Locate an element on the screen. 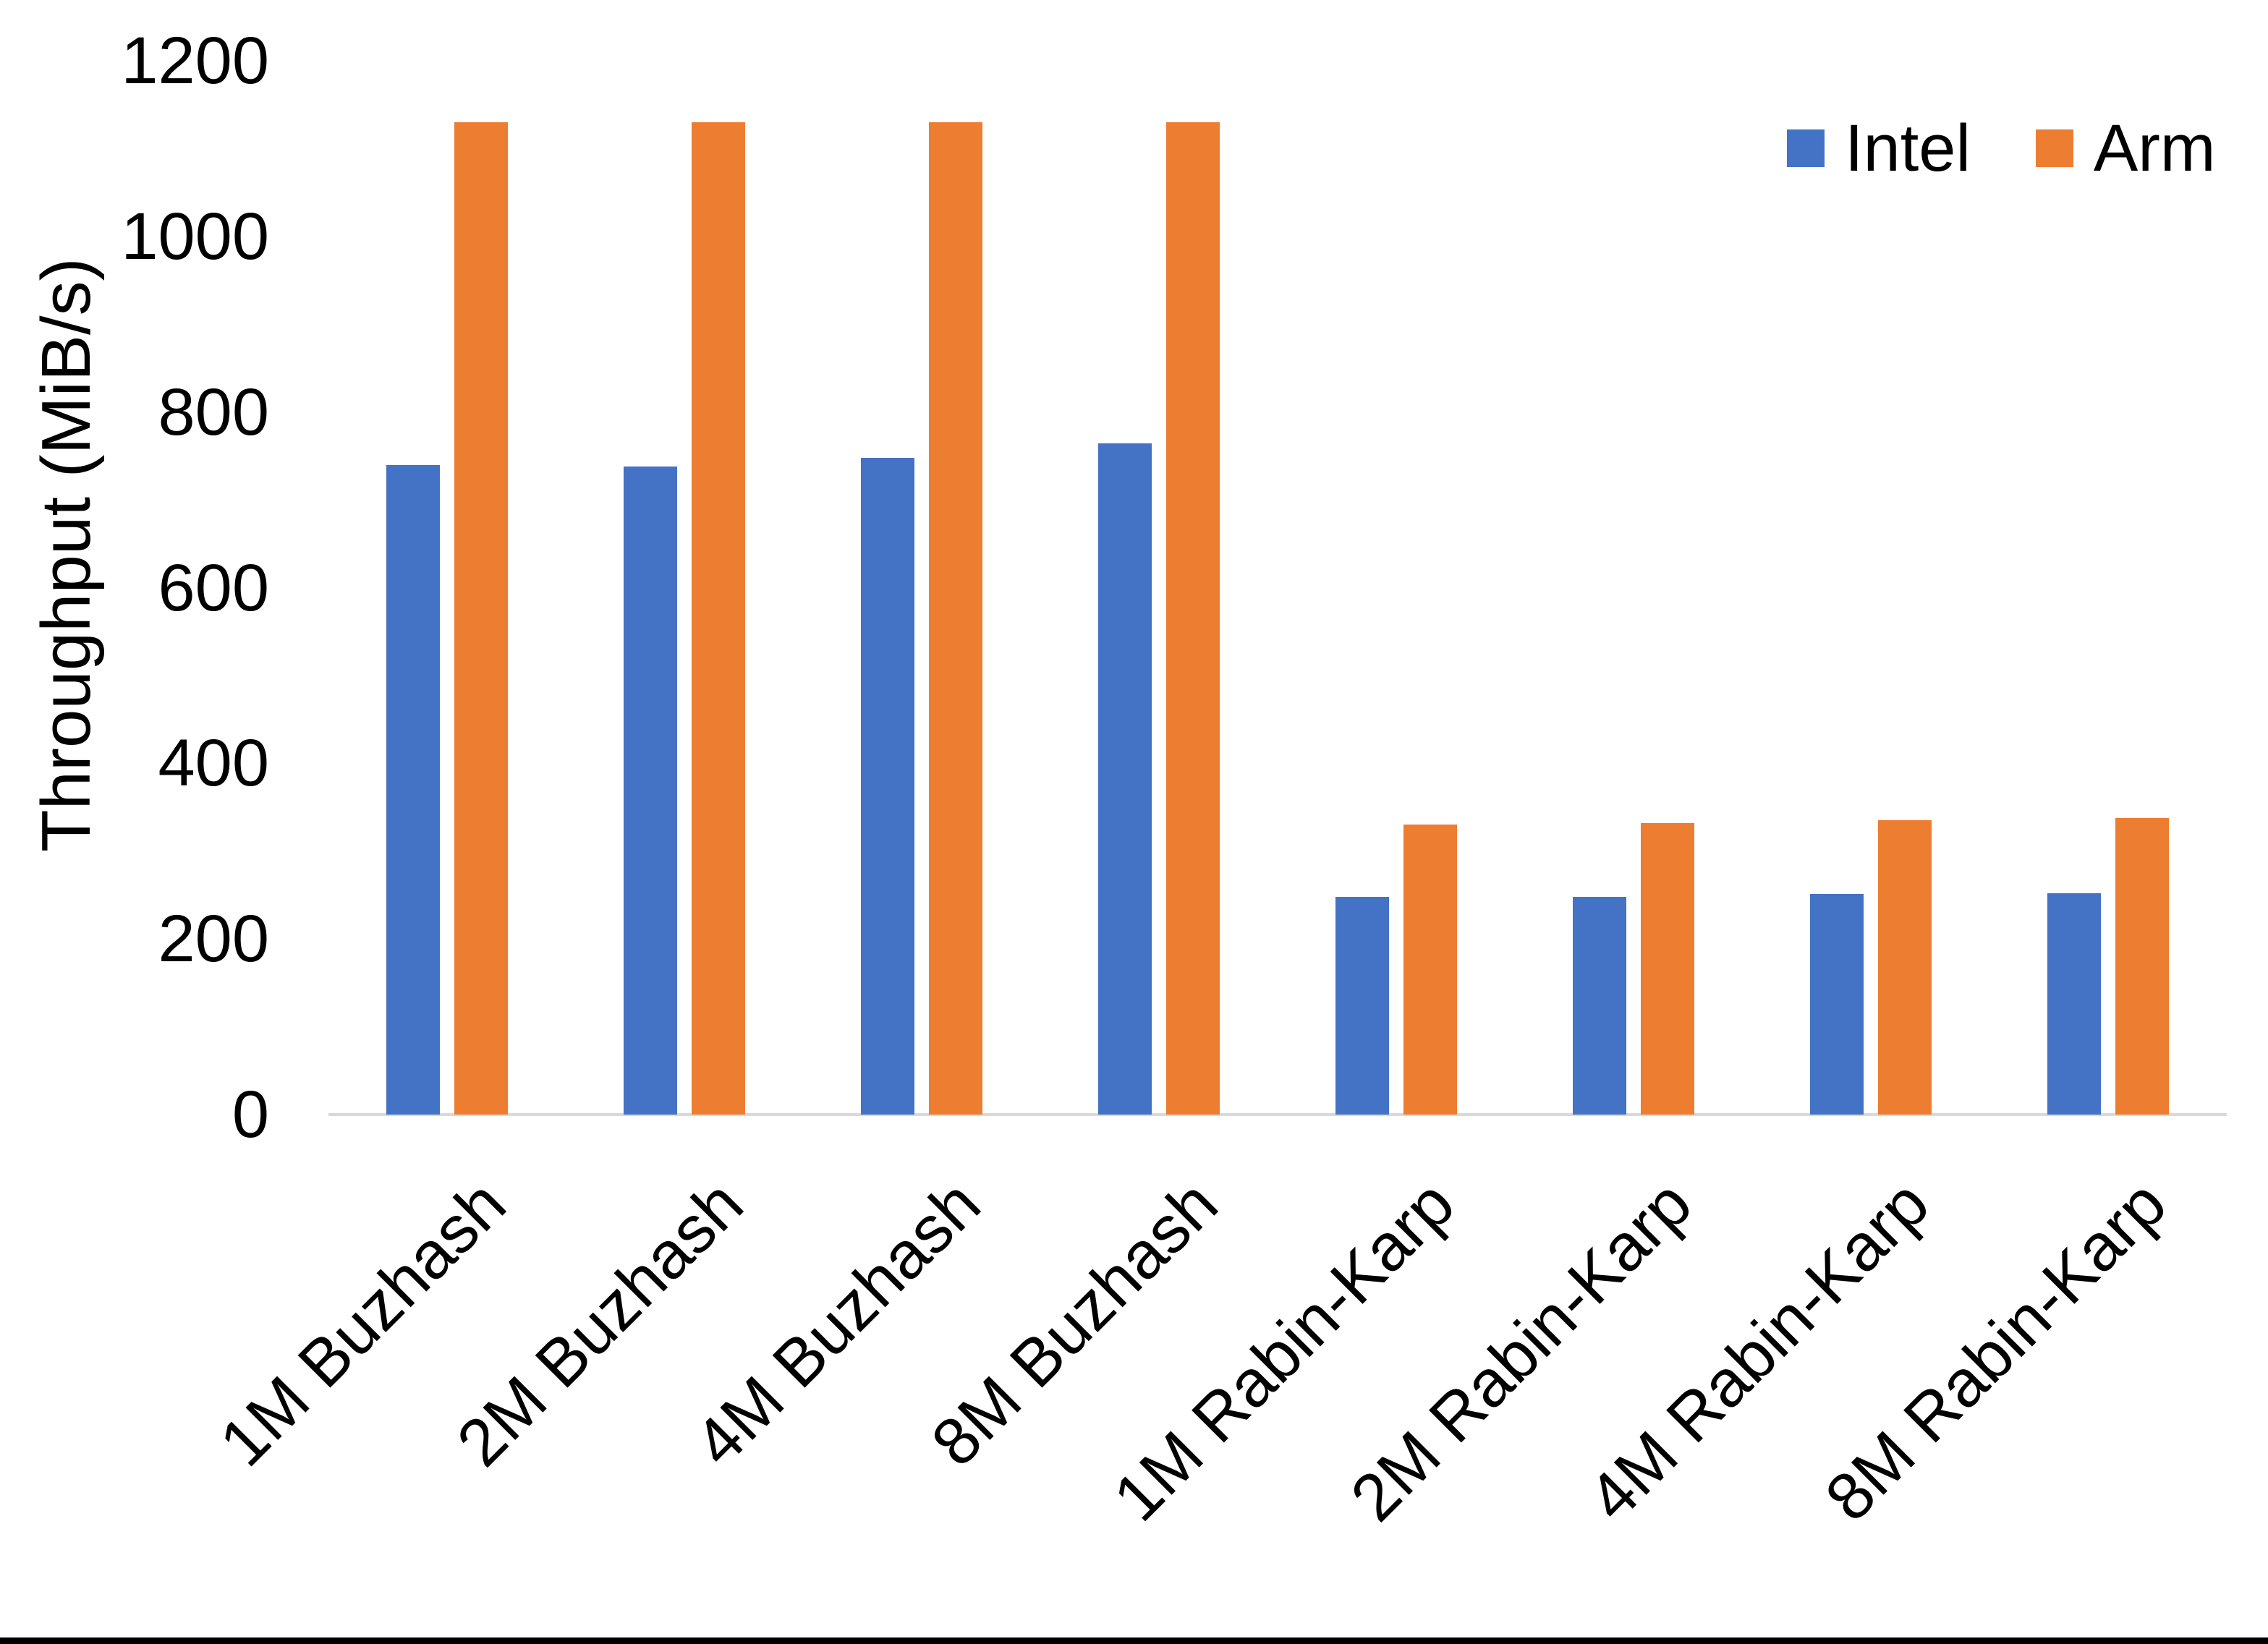  y-tick-label-400: 400 is located at coordinates (214, 764).